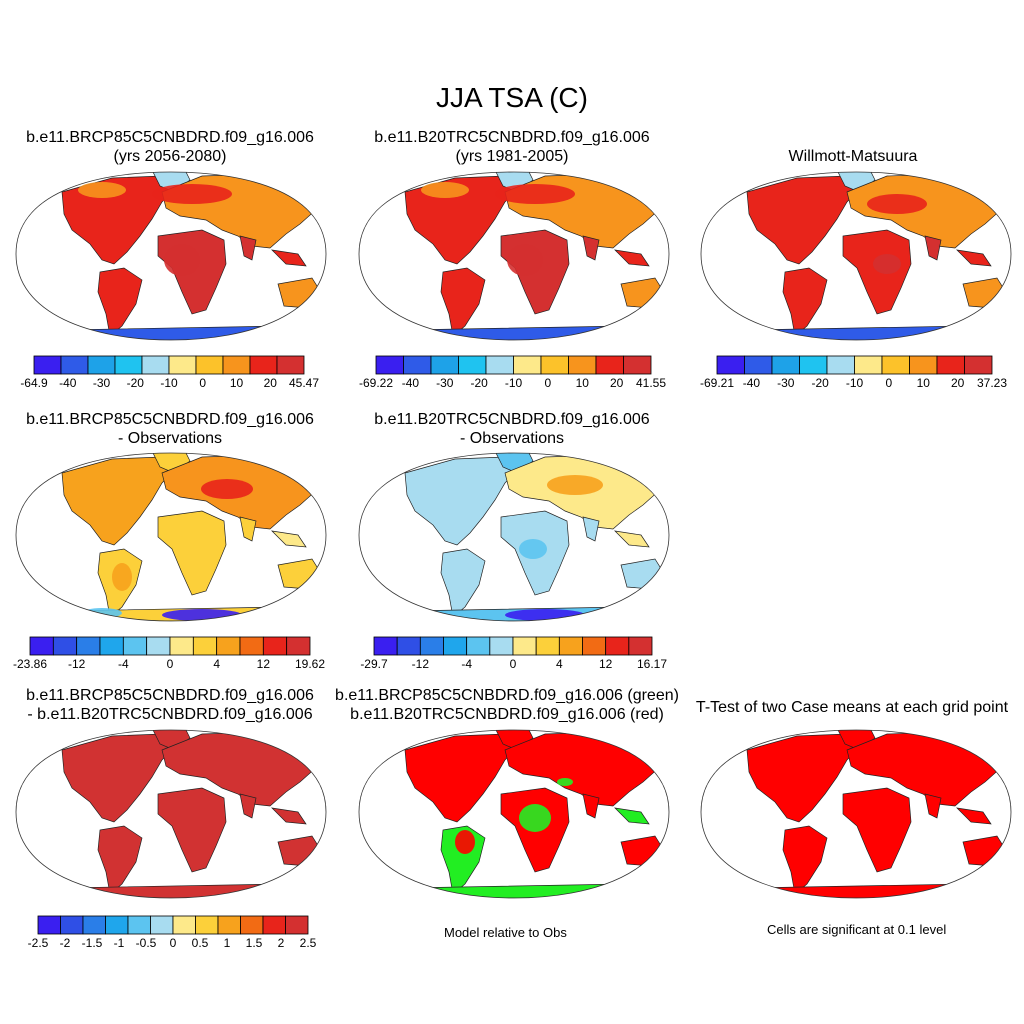 The width and height of the screenshot is (1024, 1024). I want to click on map-panel-rcp85, so click(171, 256).